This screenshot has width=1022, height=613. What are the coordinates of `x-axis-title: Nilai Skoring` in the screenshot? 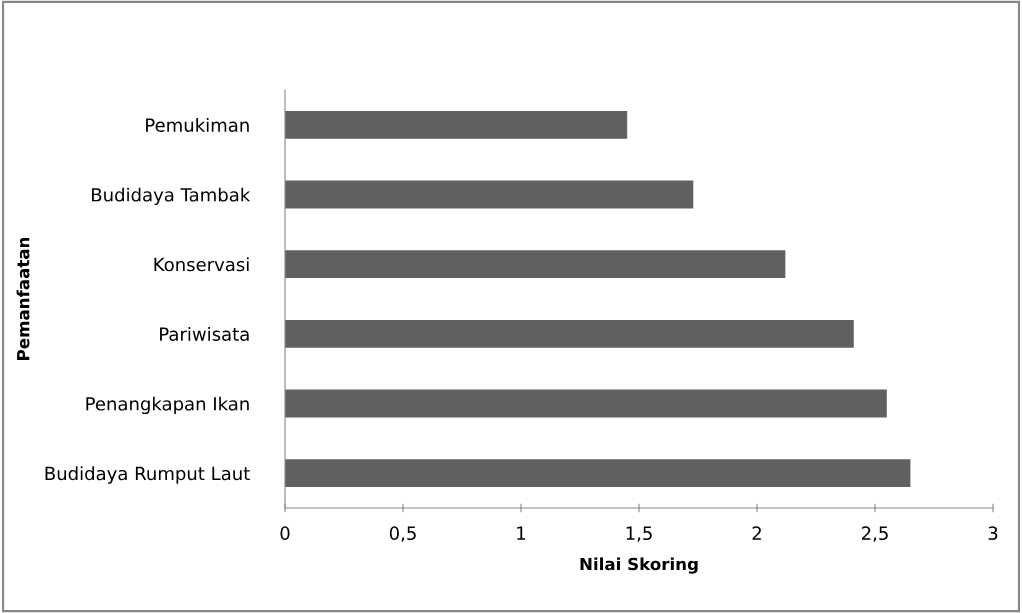 It's located at (639, 565).